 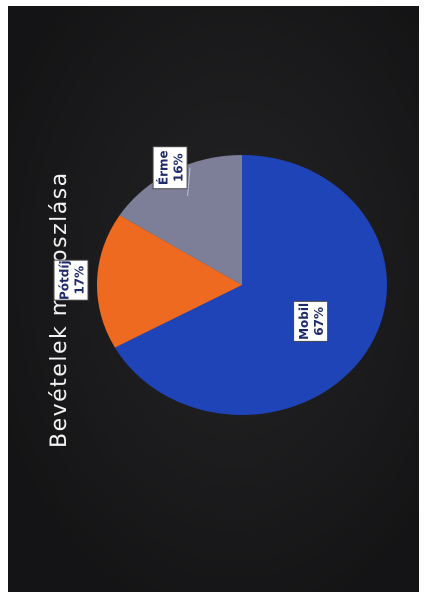 I want to click on slice-label-percent: 16%, so click(x=179, y=167).